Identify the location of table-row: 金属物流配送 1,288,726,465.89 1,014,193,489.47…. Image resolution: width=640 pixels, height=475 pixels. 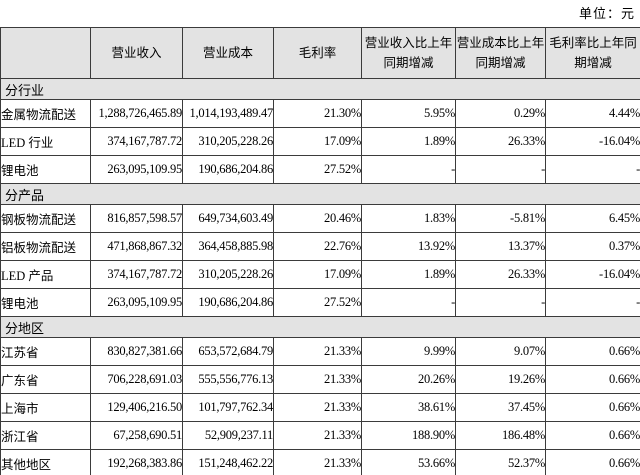
(320, 113).